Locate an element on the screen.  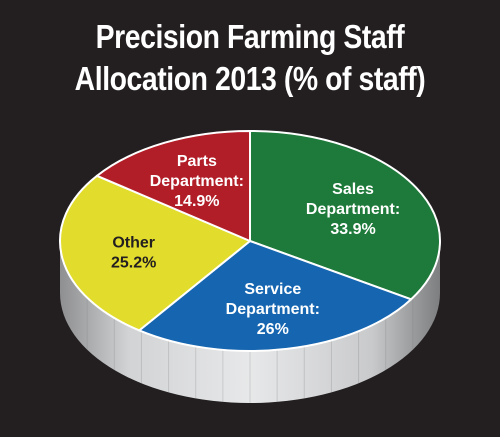
slice-label-2: Other 25.2% is located at coordinates (133, 253).